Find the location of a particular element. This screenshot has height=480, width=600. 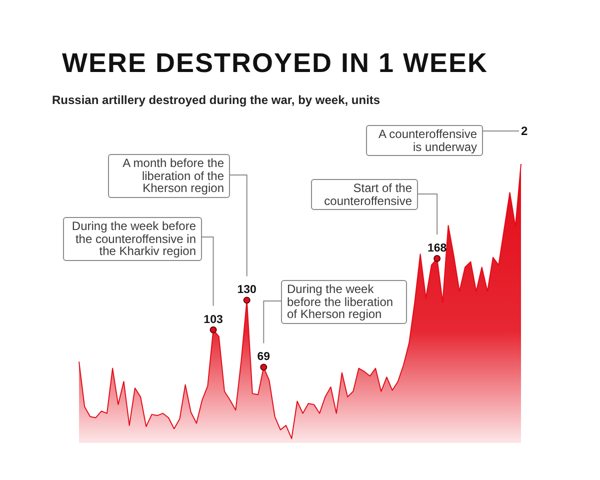

annotation: During the week before the liberation of Kherson region is located at coordinates (344, 302).